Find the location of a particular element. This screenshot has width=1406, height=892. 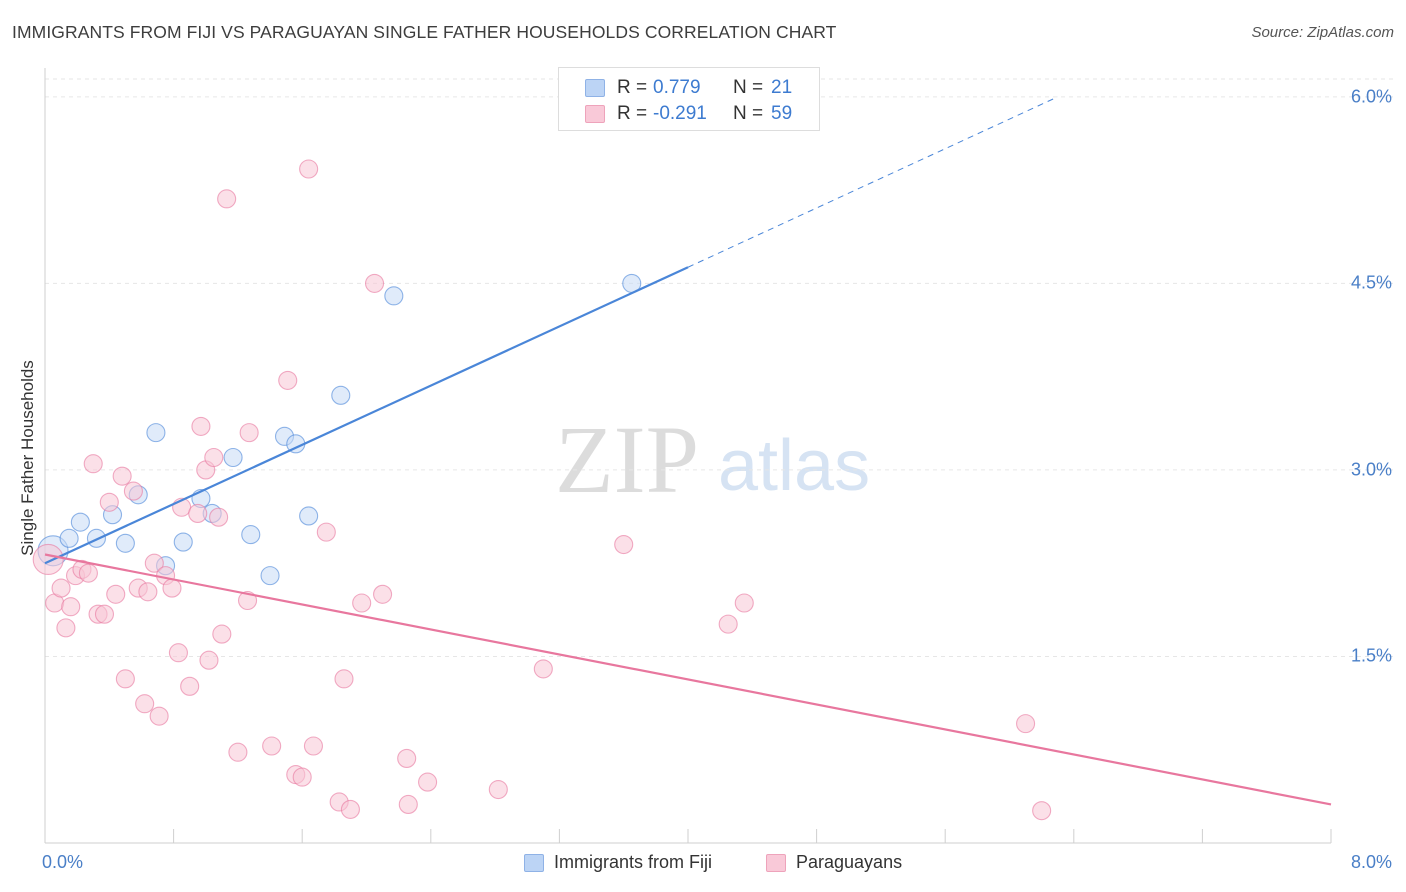

bottom-legend-swatch-paraguay is located at coordinates (776, 862).